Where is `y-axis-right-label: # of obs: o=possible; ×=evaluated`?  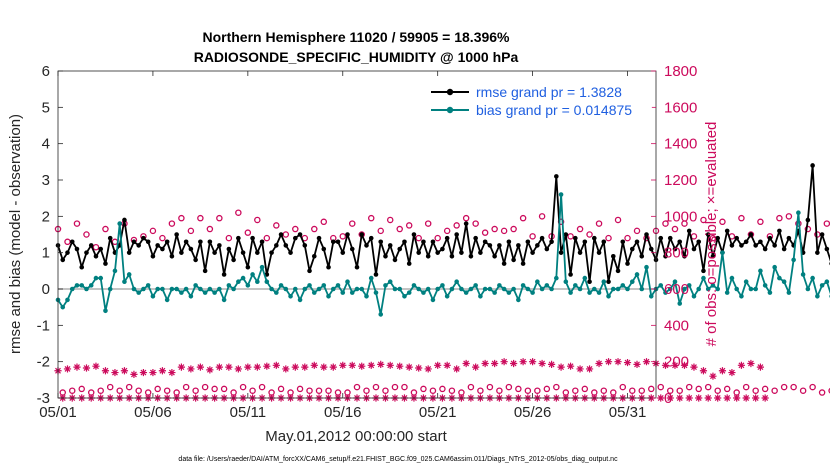 y-axis-right-label: # of obs: o=possible; ×=evaluated is located at coordinates (711, 234).